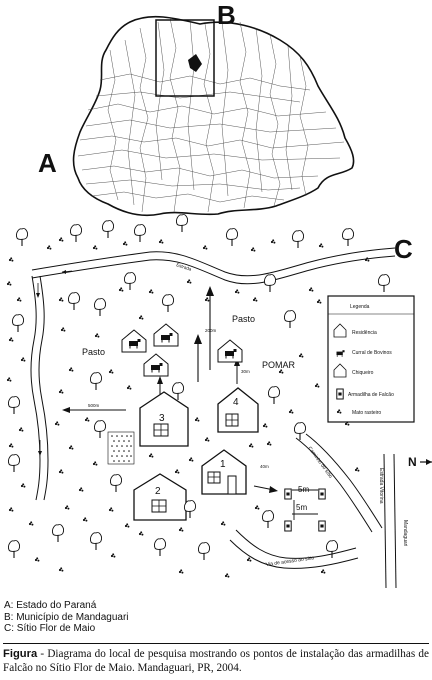 Image resolution: width=432 pixels, height=680 pixels. What do you see at coordinates (319, 463) in the screenshot?
I see `path-label: Caminho do sítio` at bounding box center [319, 463].